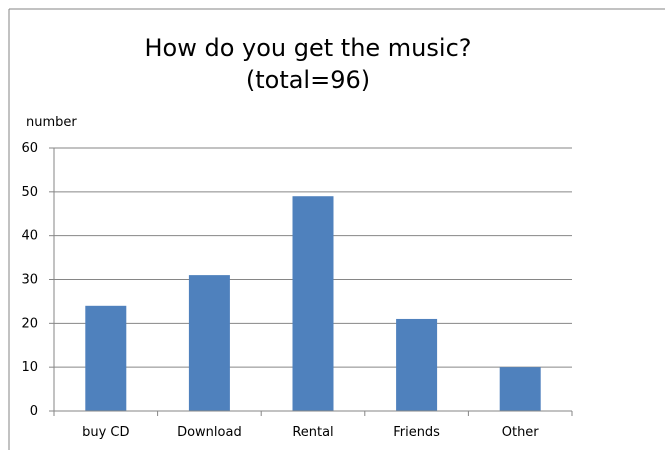 The width and height of the screenshot is (665, 450). Describe the element at coordinates (105, 432) in the screenshot. I see `x-tick-label: buy CD` at that location.